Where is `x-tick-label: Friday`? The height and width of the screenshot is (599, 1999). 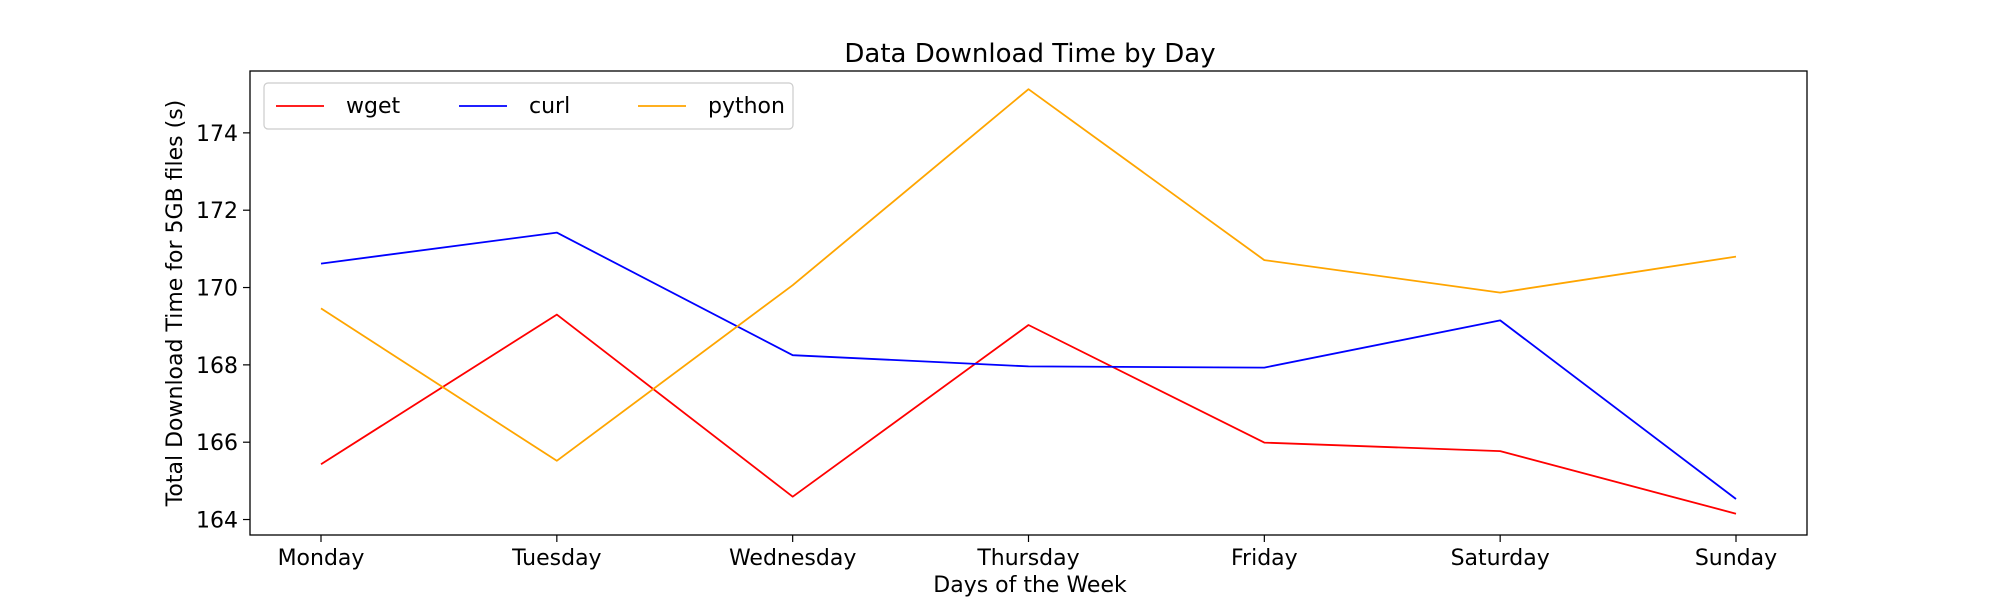
x-tick-label: Friday is located at coordinates (1264, 558).